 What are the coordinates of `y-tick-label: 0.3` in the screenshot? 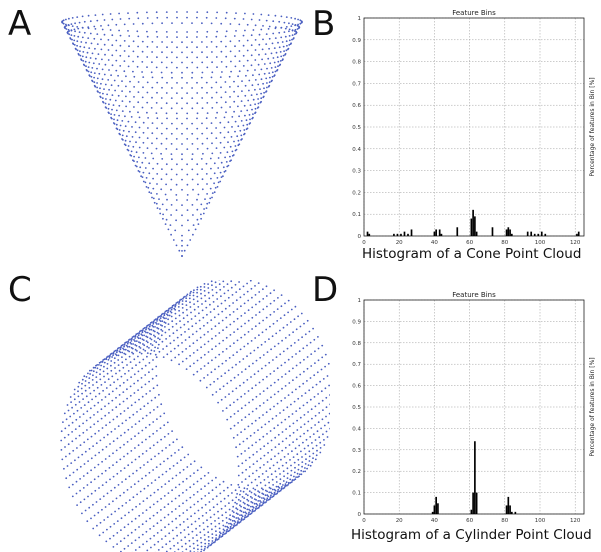 It's located at (356, 451).